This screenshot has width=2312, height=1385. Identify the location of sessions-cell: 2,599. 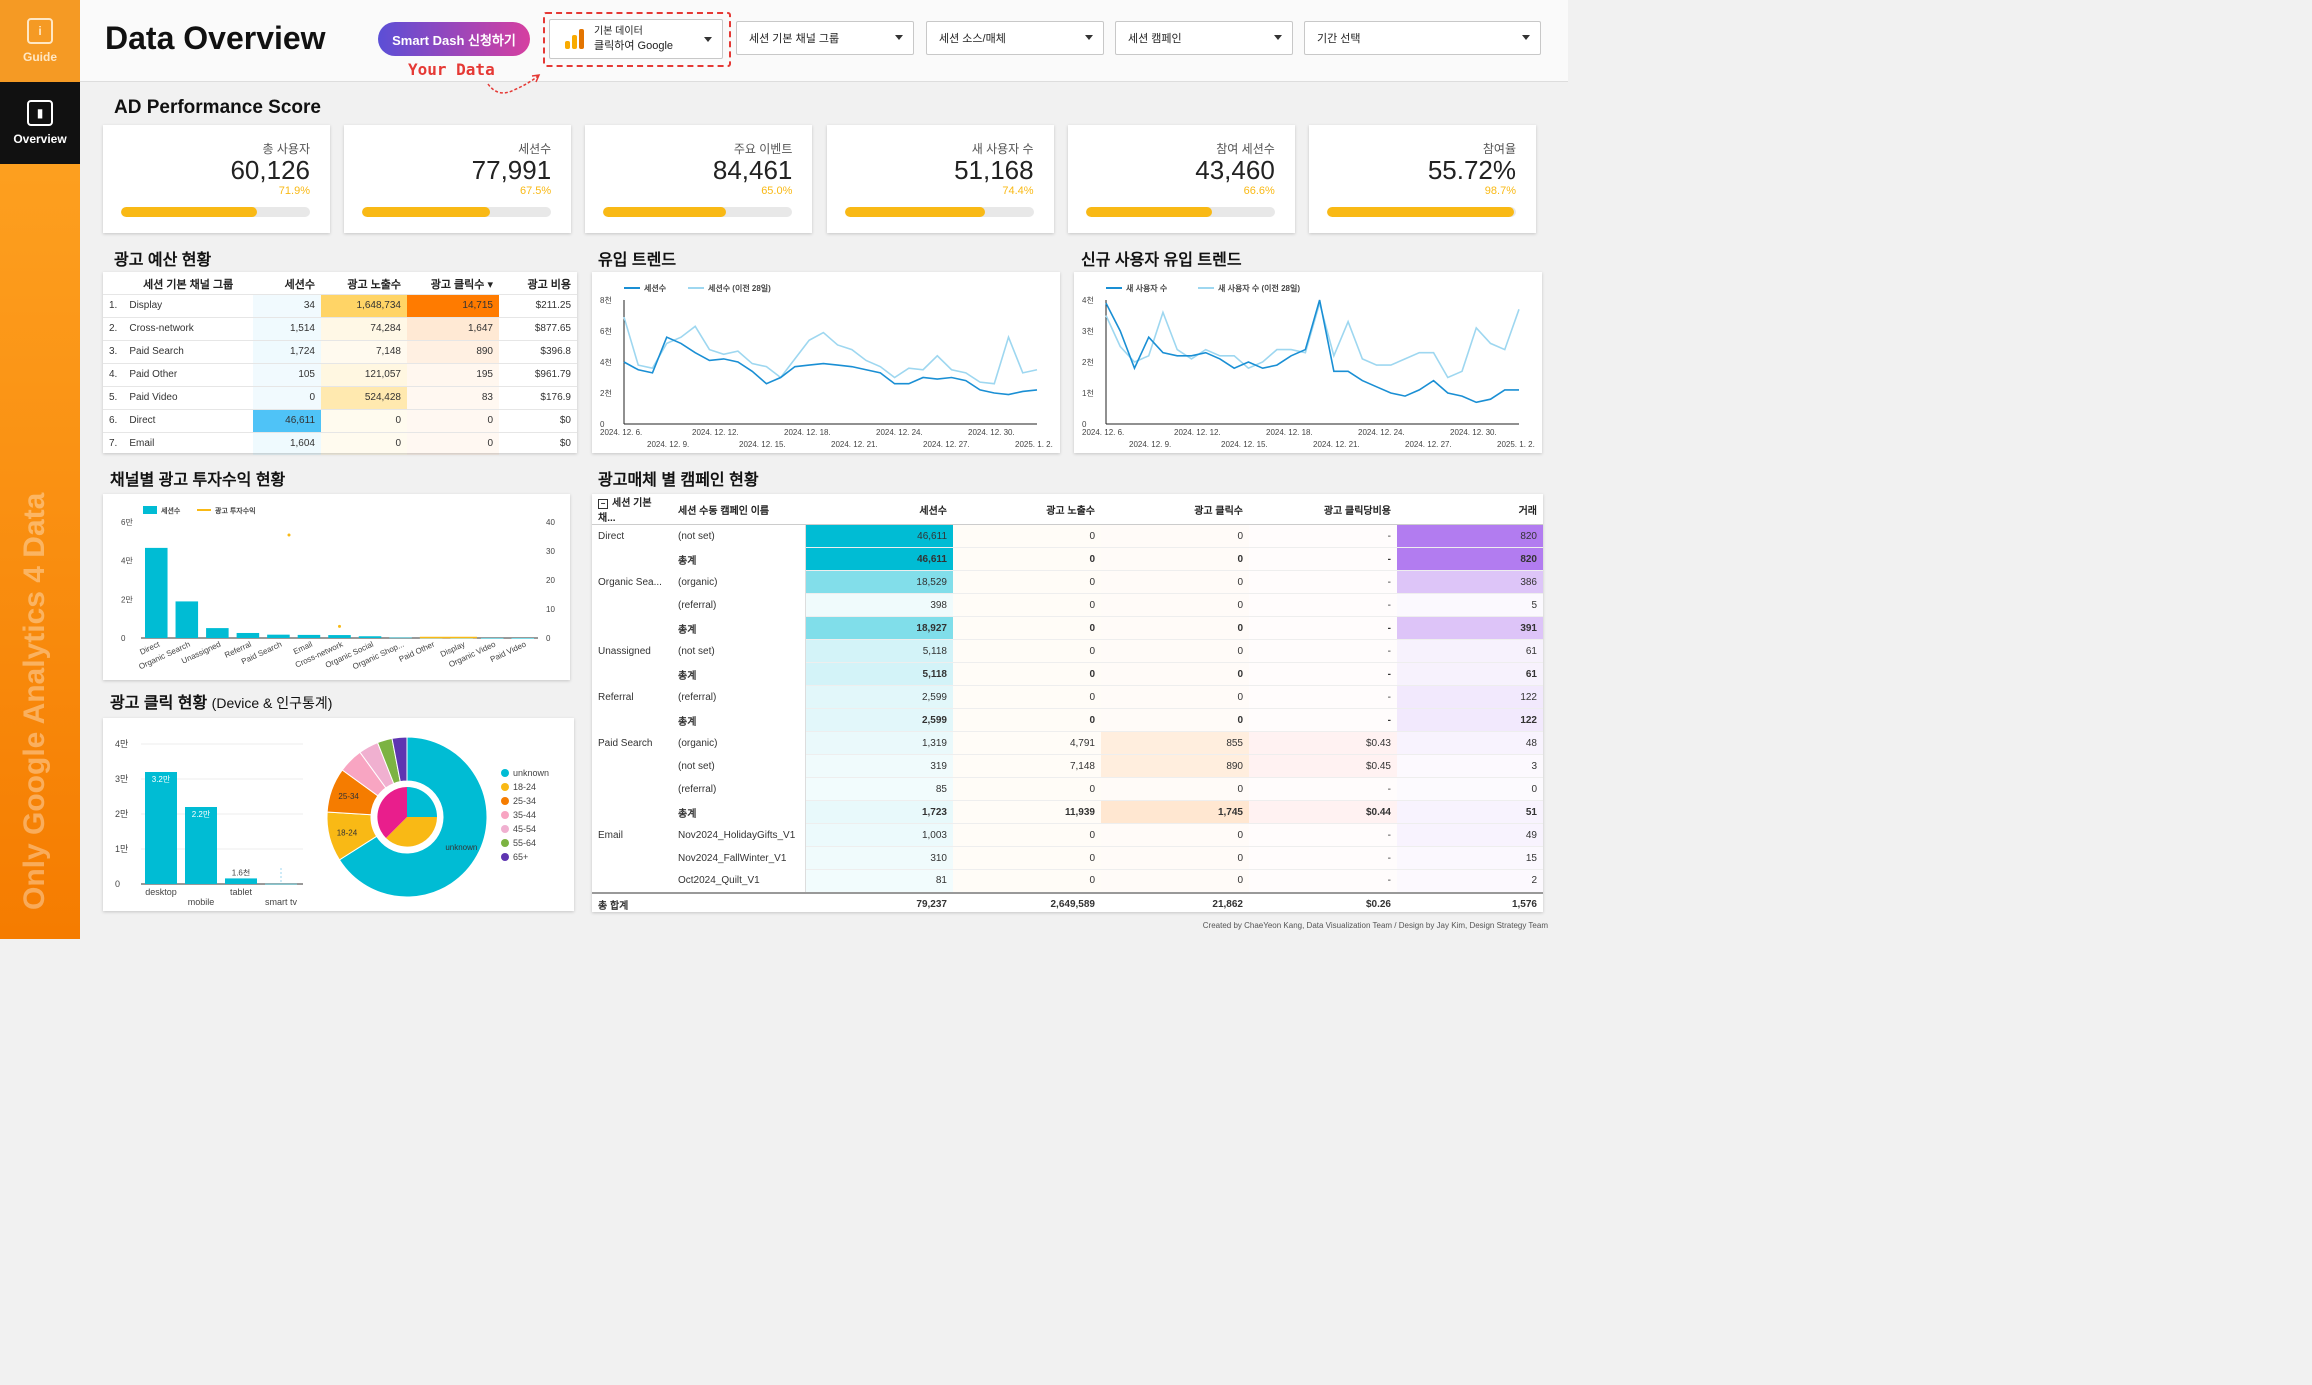
(879, 720).